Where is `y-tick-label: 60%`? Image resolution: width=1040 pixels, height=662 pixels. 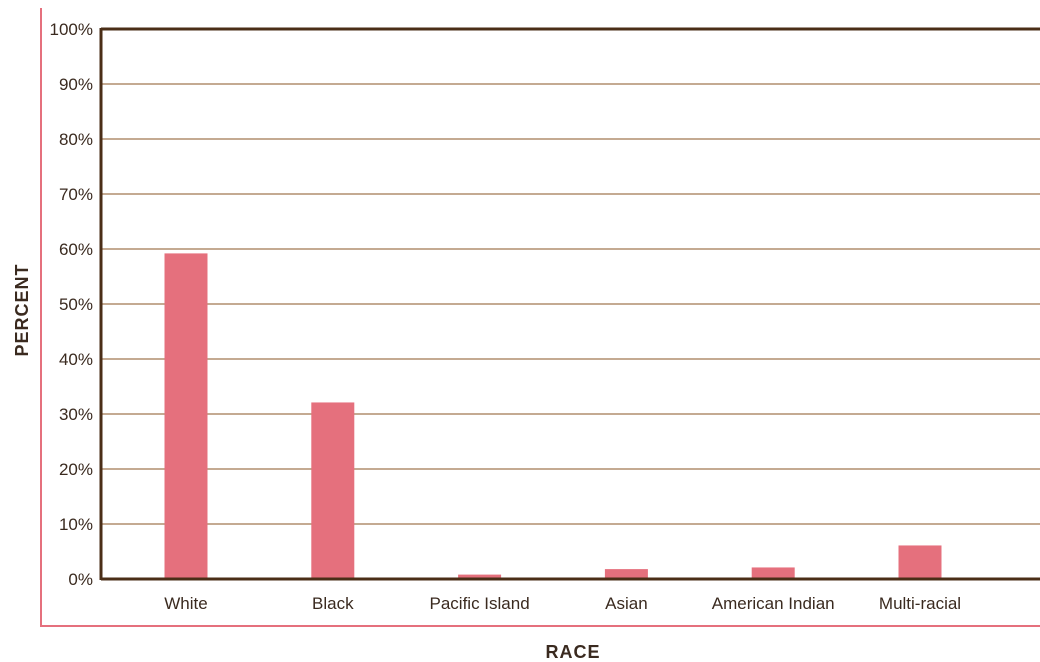 y-tick-label: 60% is located at coordinates (76, 249).